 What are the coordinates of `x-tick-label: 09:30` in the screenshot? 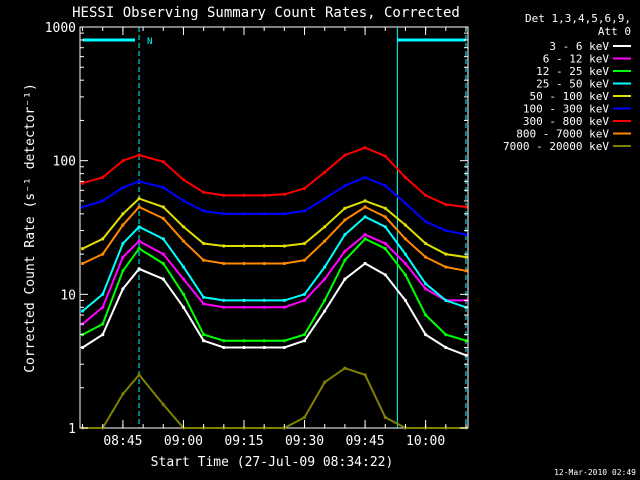 It's located at (304, 441).